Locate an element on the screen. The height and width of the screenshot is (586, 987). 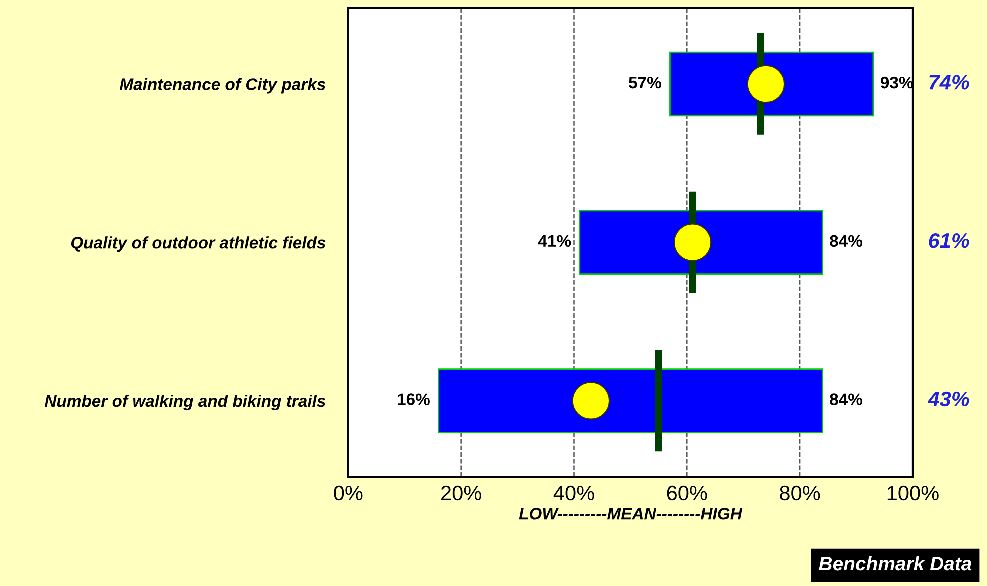
x-tick-label: 100% is located at coordinates (913, 493).